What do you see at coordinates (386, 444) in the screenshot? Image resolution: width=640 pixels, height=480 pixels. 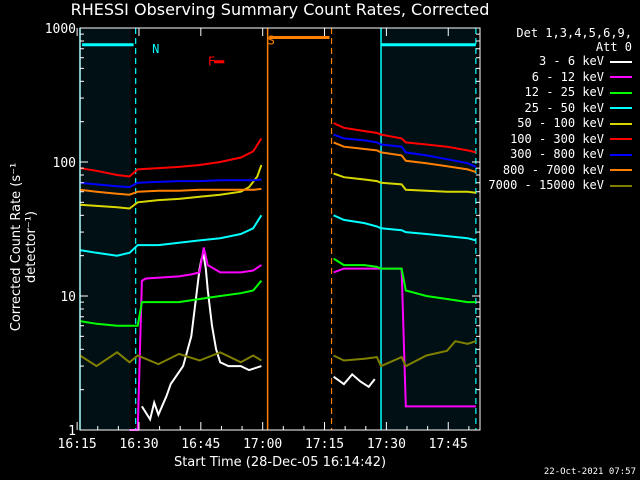 I see `x-tick-label: 17:30` at bounding box center [386, 444].